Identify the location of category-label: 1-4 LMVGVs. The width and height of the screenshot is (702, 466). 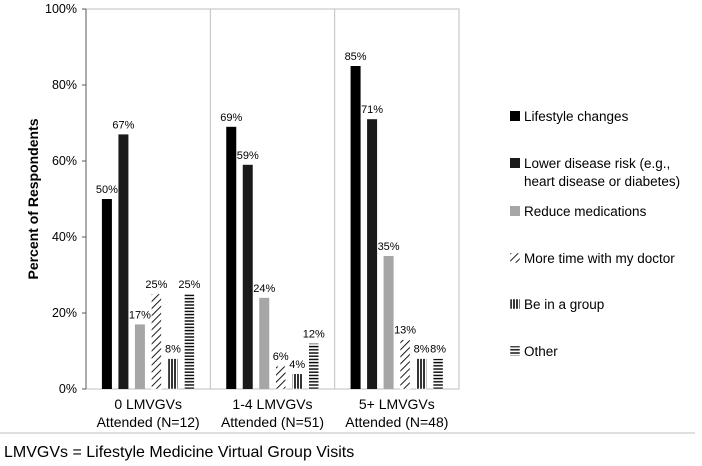
(272, 404).